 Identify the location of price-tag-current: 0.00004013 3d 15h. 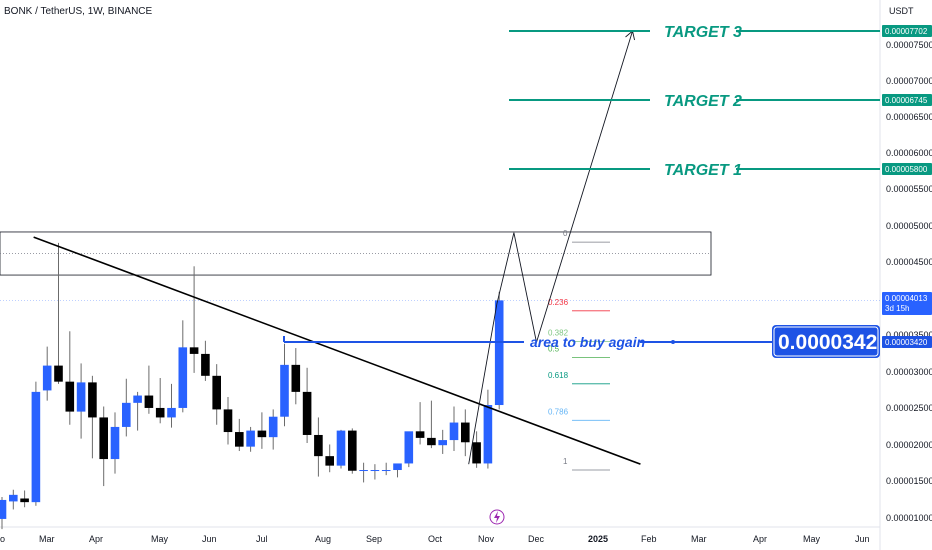
(907, 303).